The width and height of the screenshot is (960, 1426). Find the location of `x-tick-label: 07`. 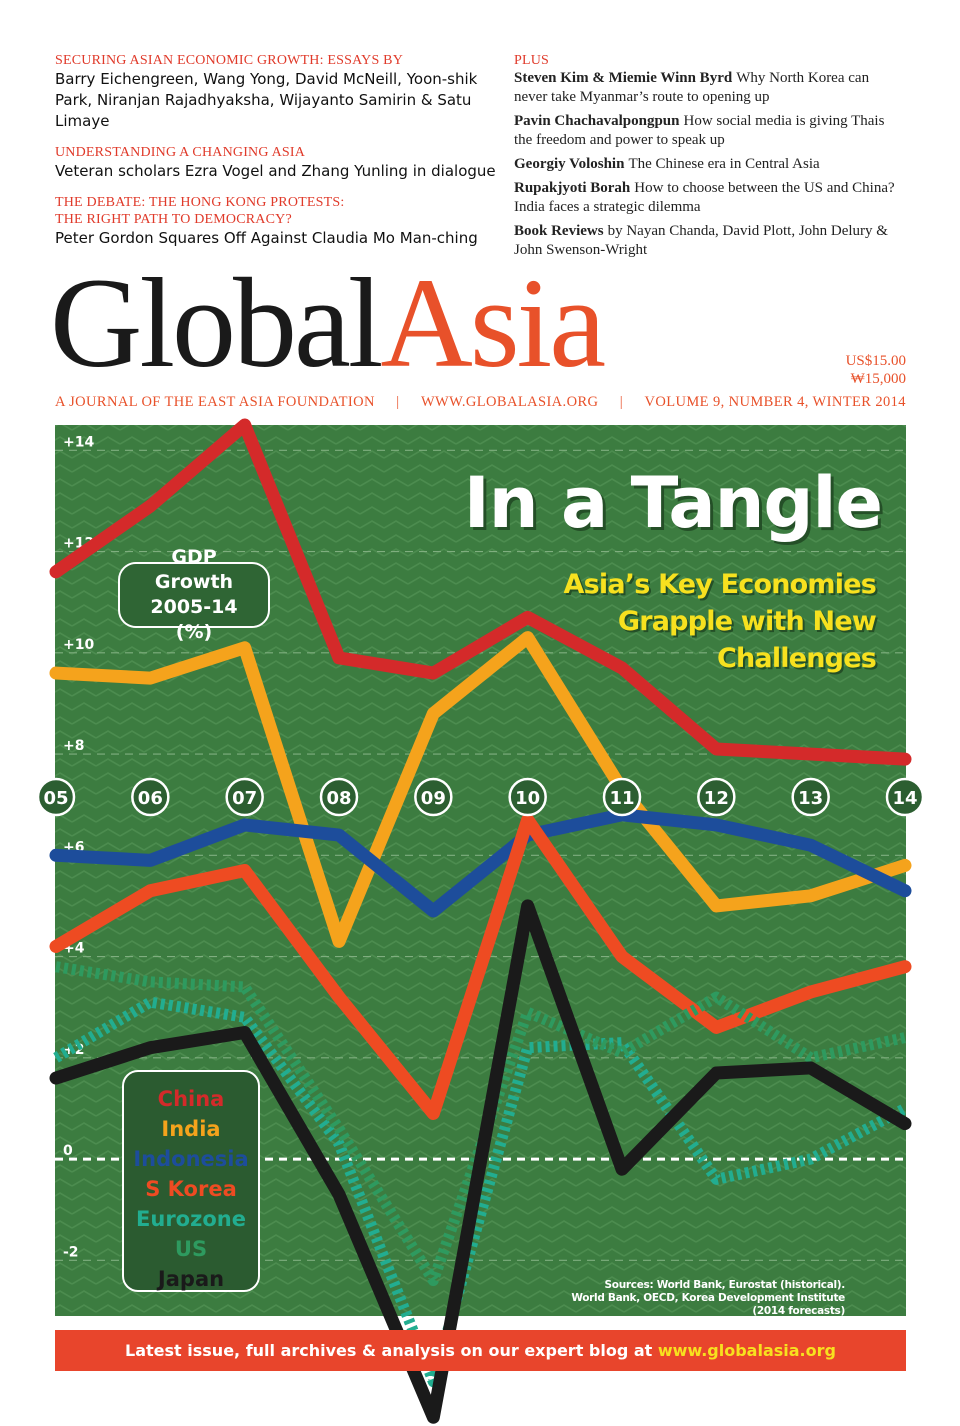

x-tick-label: 07 is located at coordinates (244, 798).